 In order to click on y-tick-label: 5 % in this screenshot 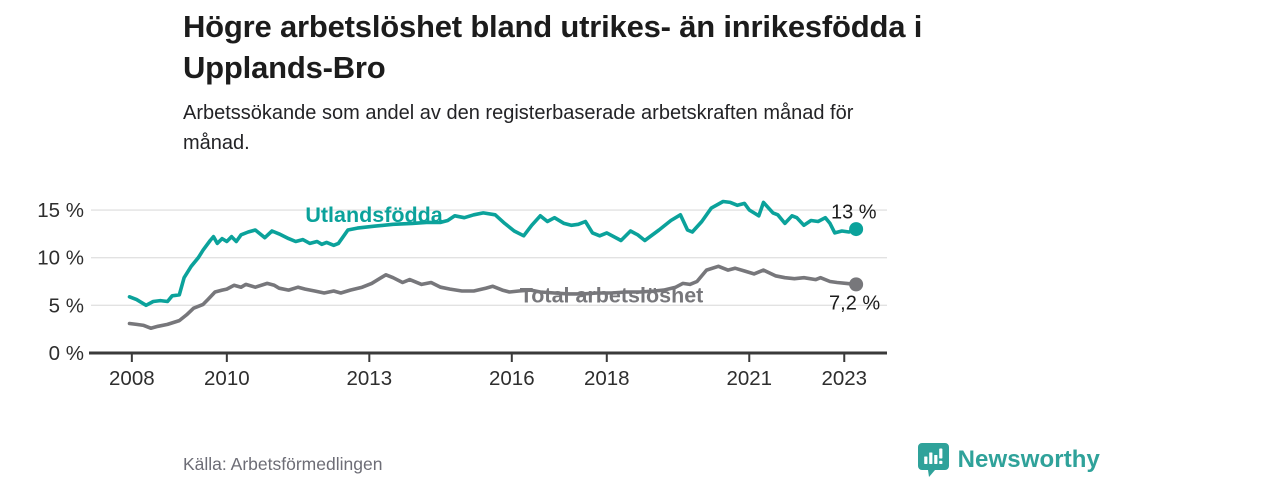, I will do `click(66, 305)`.